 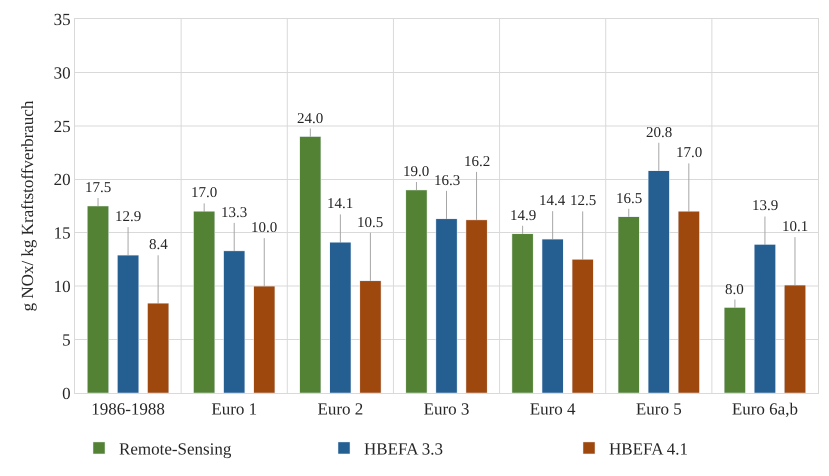 What do you see at coordinates (128, 408) in the screenshot?
I see `x-tick-label: 1986-1988` at bounding box center [128, 408].